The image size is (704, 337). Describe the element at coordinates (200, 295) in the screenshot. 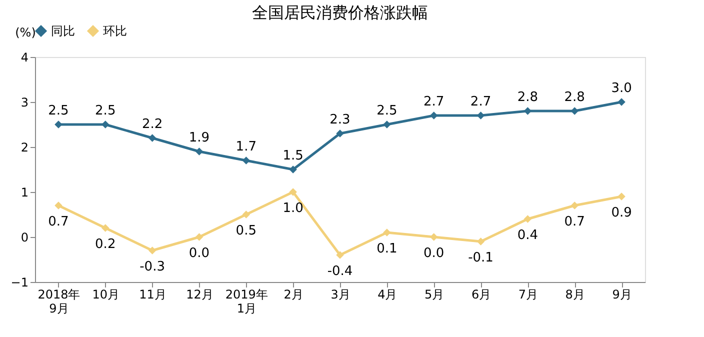

I see `x-tick-label: 12月` at that location.